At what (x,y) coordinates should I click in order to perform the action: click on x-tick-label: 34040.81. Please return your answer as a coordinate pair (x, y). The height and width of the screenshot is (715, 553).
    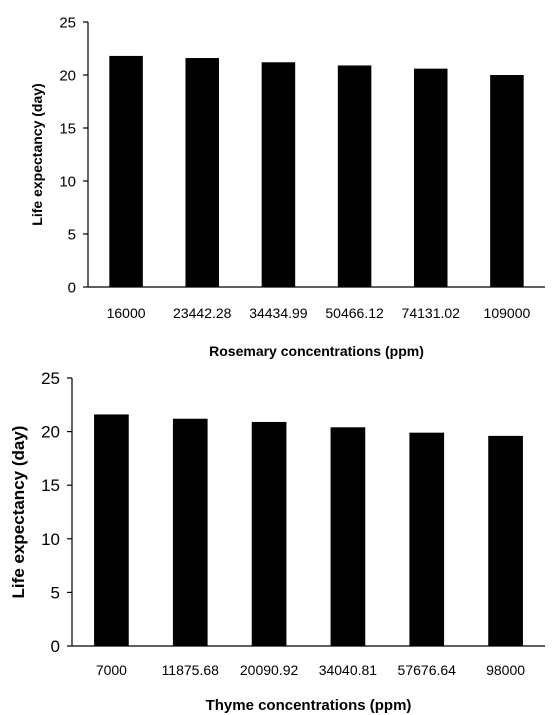
    Looking at the image, I should click on (348, 670).